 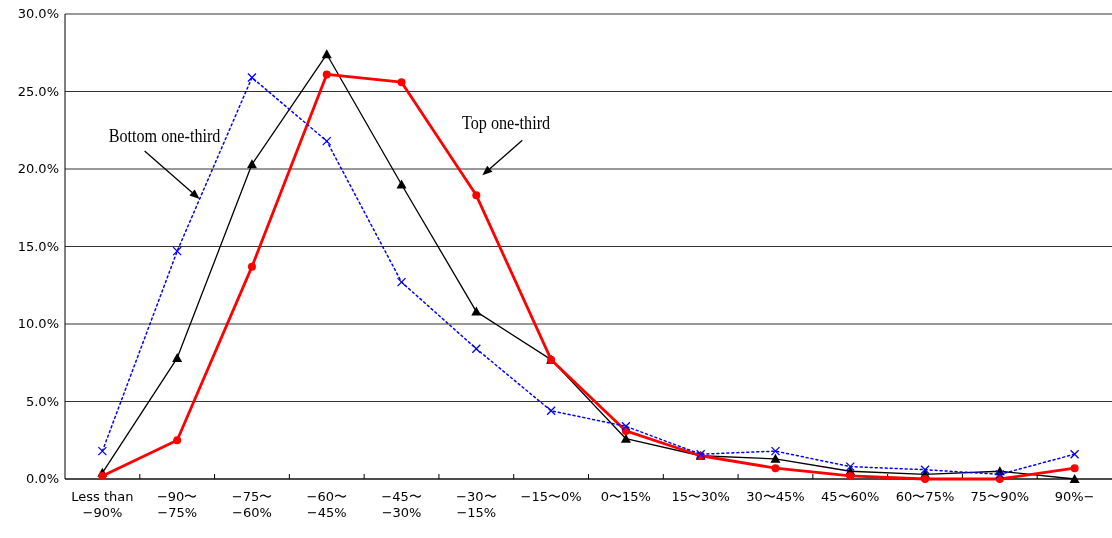 What do you see at coordinates (37, 91) in the screenshot?
I see `y-tick-label: 25.0%` at bounding box center [37, 91].